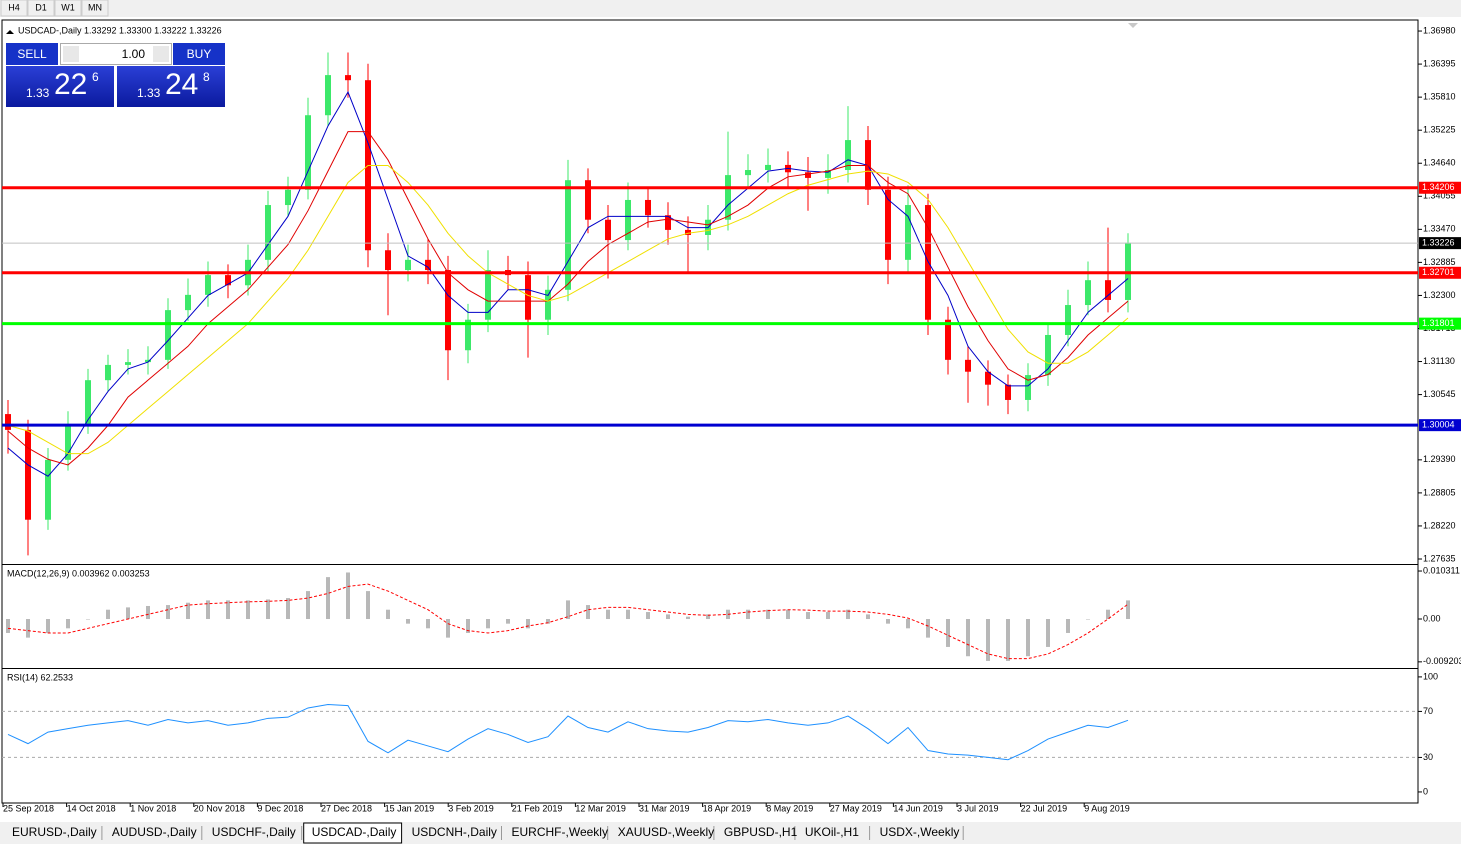  Describe the element at coordinates (1439, 394) in the screenshot. I see `y-tick-label: 1.30545` at that location.